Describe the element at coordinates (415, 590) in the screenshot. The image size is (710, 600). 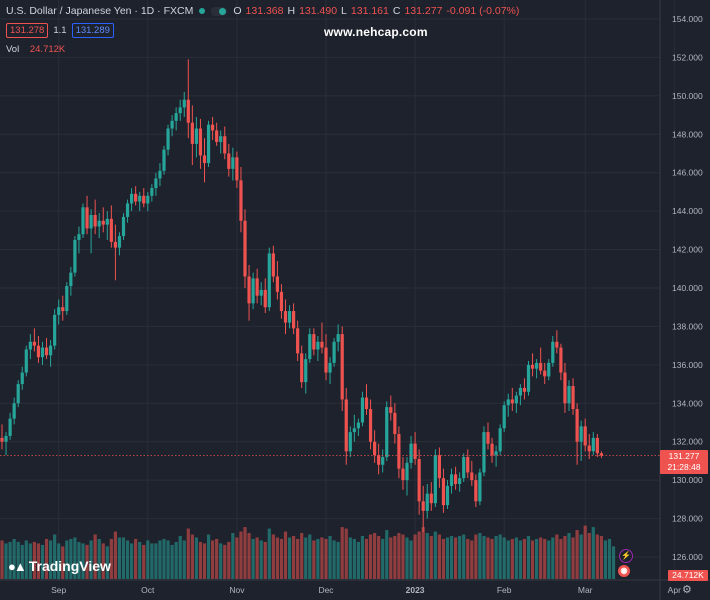
I see `x-tick-label: 2023` at that location.